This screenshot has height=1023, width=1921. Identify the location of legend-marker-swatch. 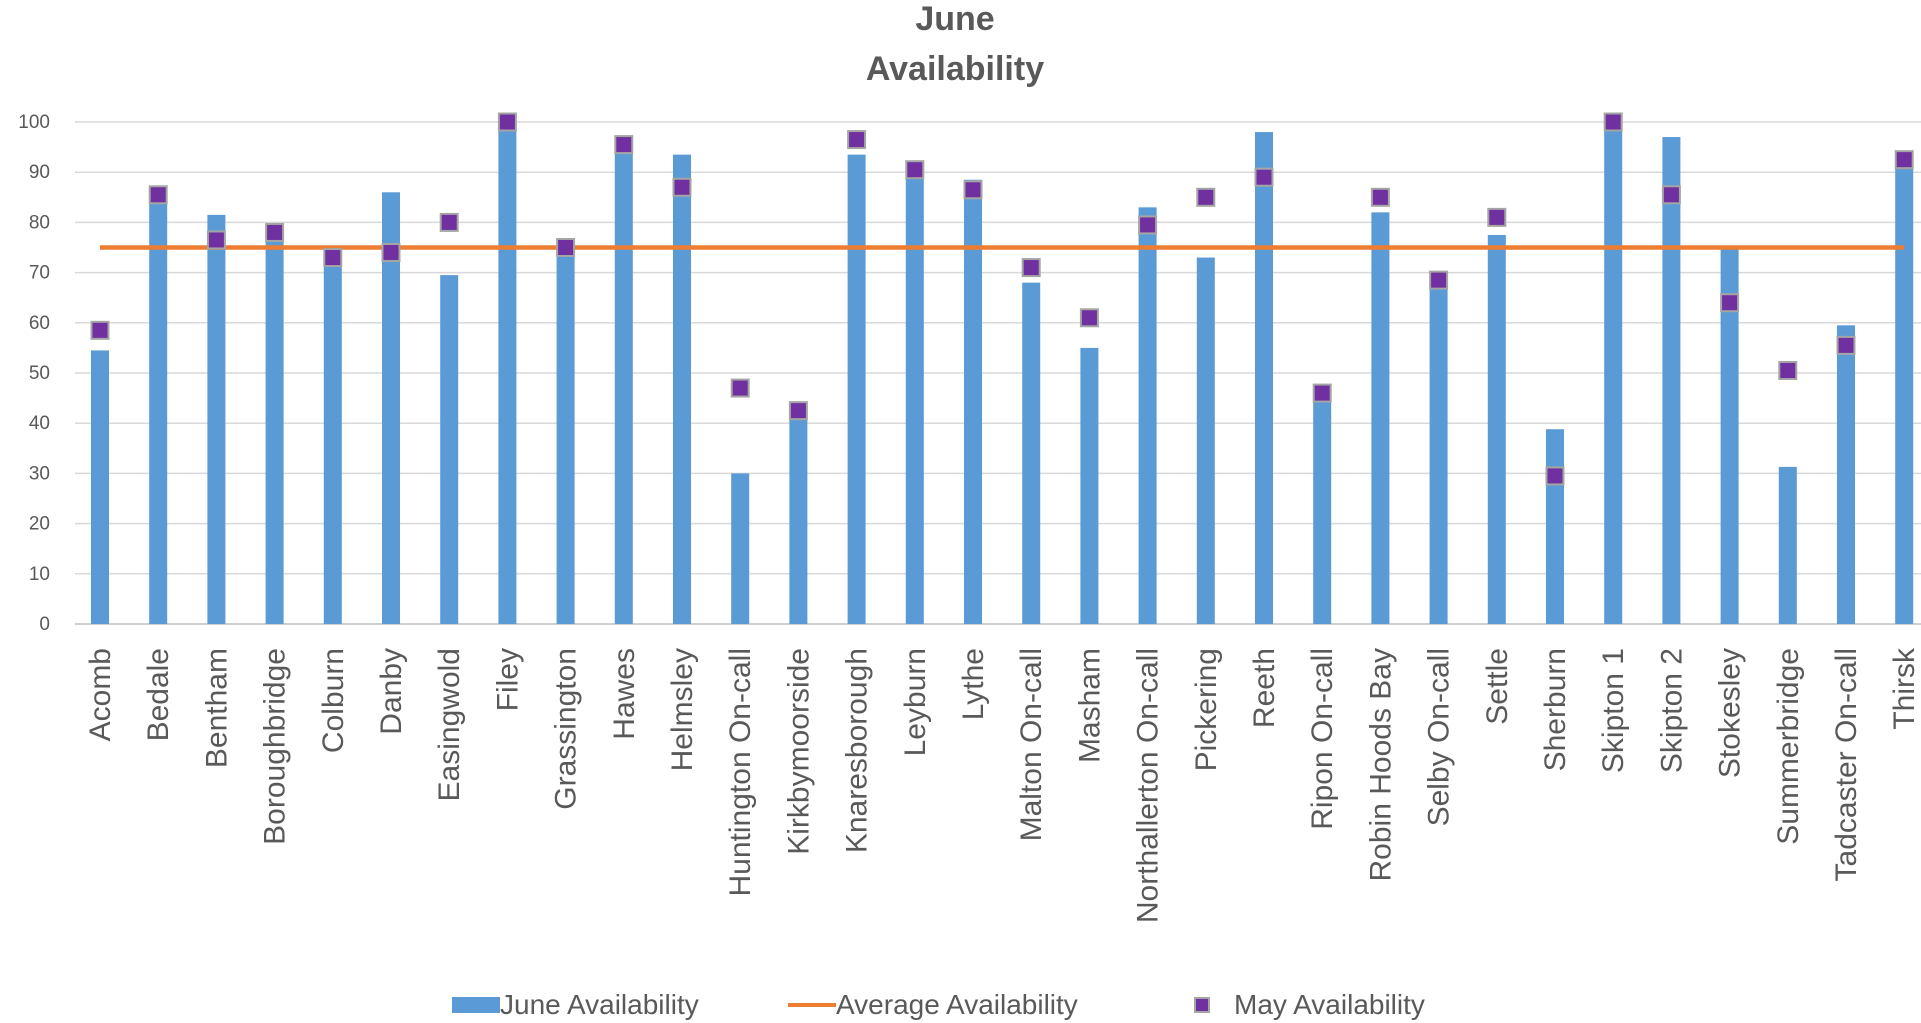
(1202, 1004).